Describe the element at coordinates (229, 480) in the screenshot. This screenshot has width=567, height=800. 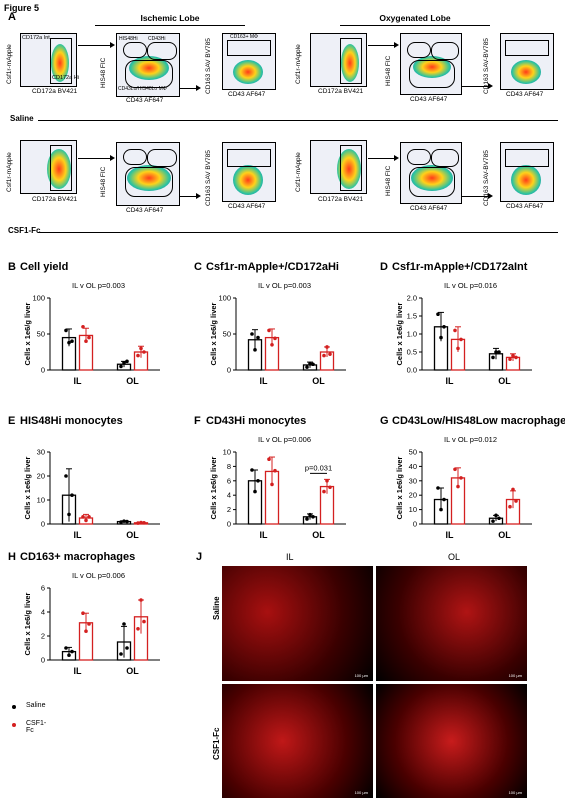
I see `y-tick-label: 6` at that location.